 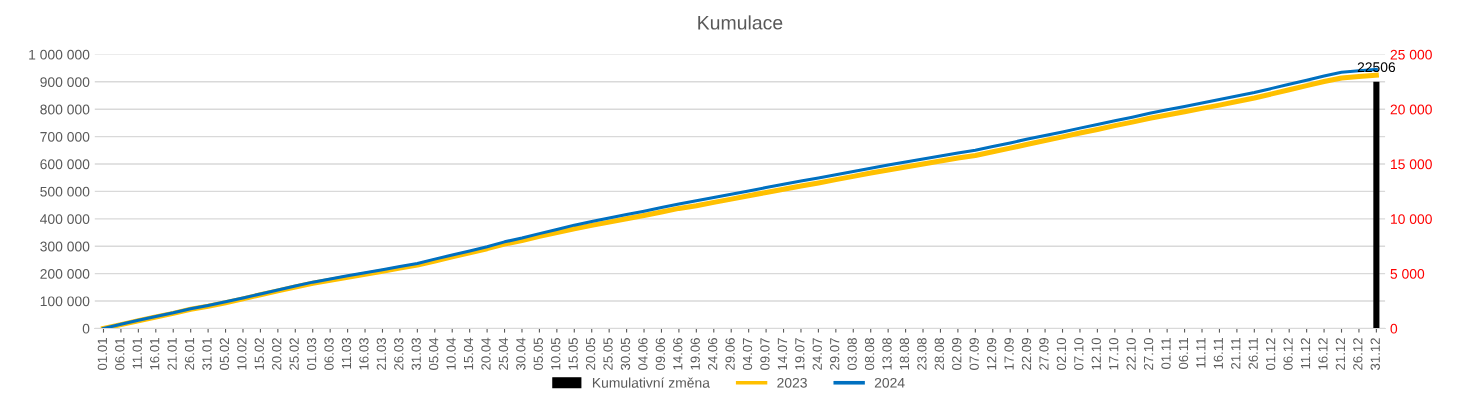 What do you see at coordinates (904, 354) in the screenshot?
I see `x-tick-label: 18.08` at bounding box center [904, 354].